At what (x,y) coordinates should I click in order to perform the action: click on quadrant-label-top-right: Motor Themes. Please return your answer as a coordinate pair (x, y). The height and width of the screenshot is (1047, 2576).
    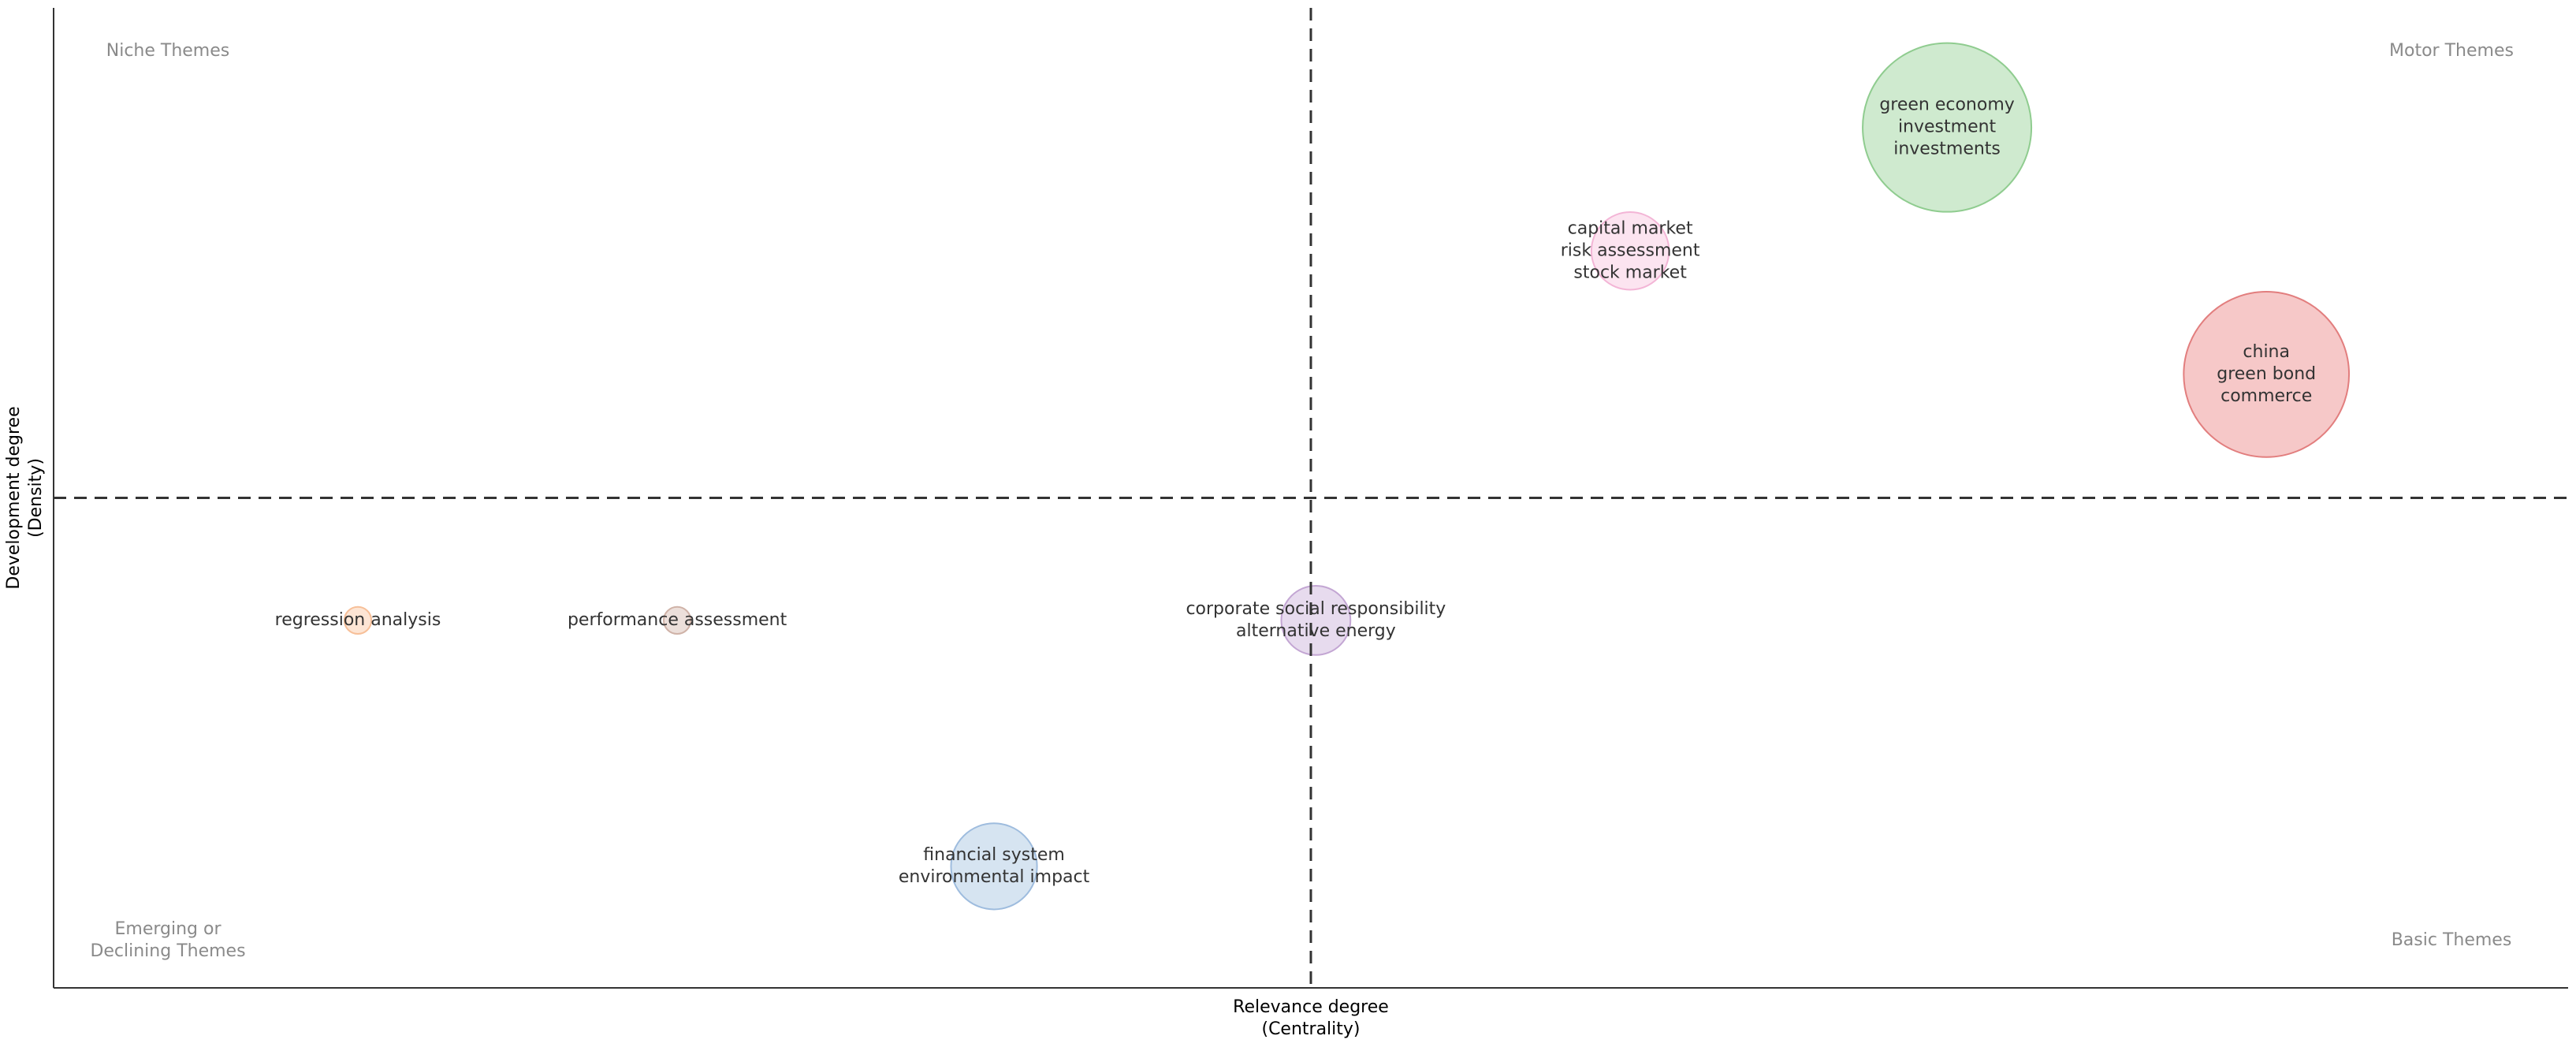
    Looking at the image, I should click on (2451, 51).